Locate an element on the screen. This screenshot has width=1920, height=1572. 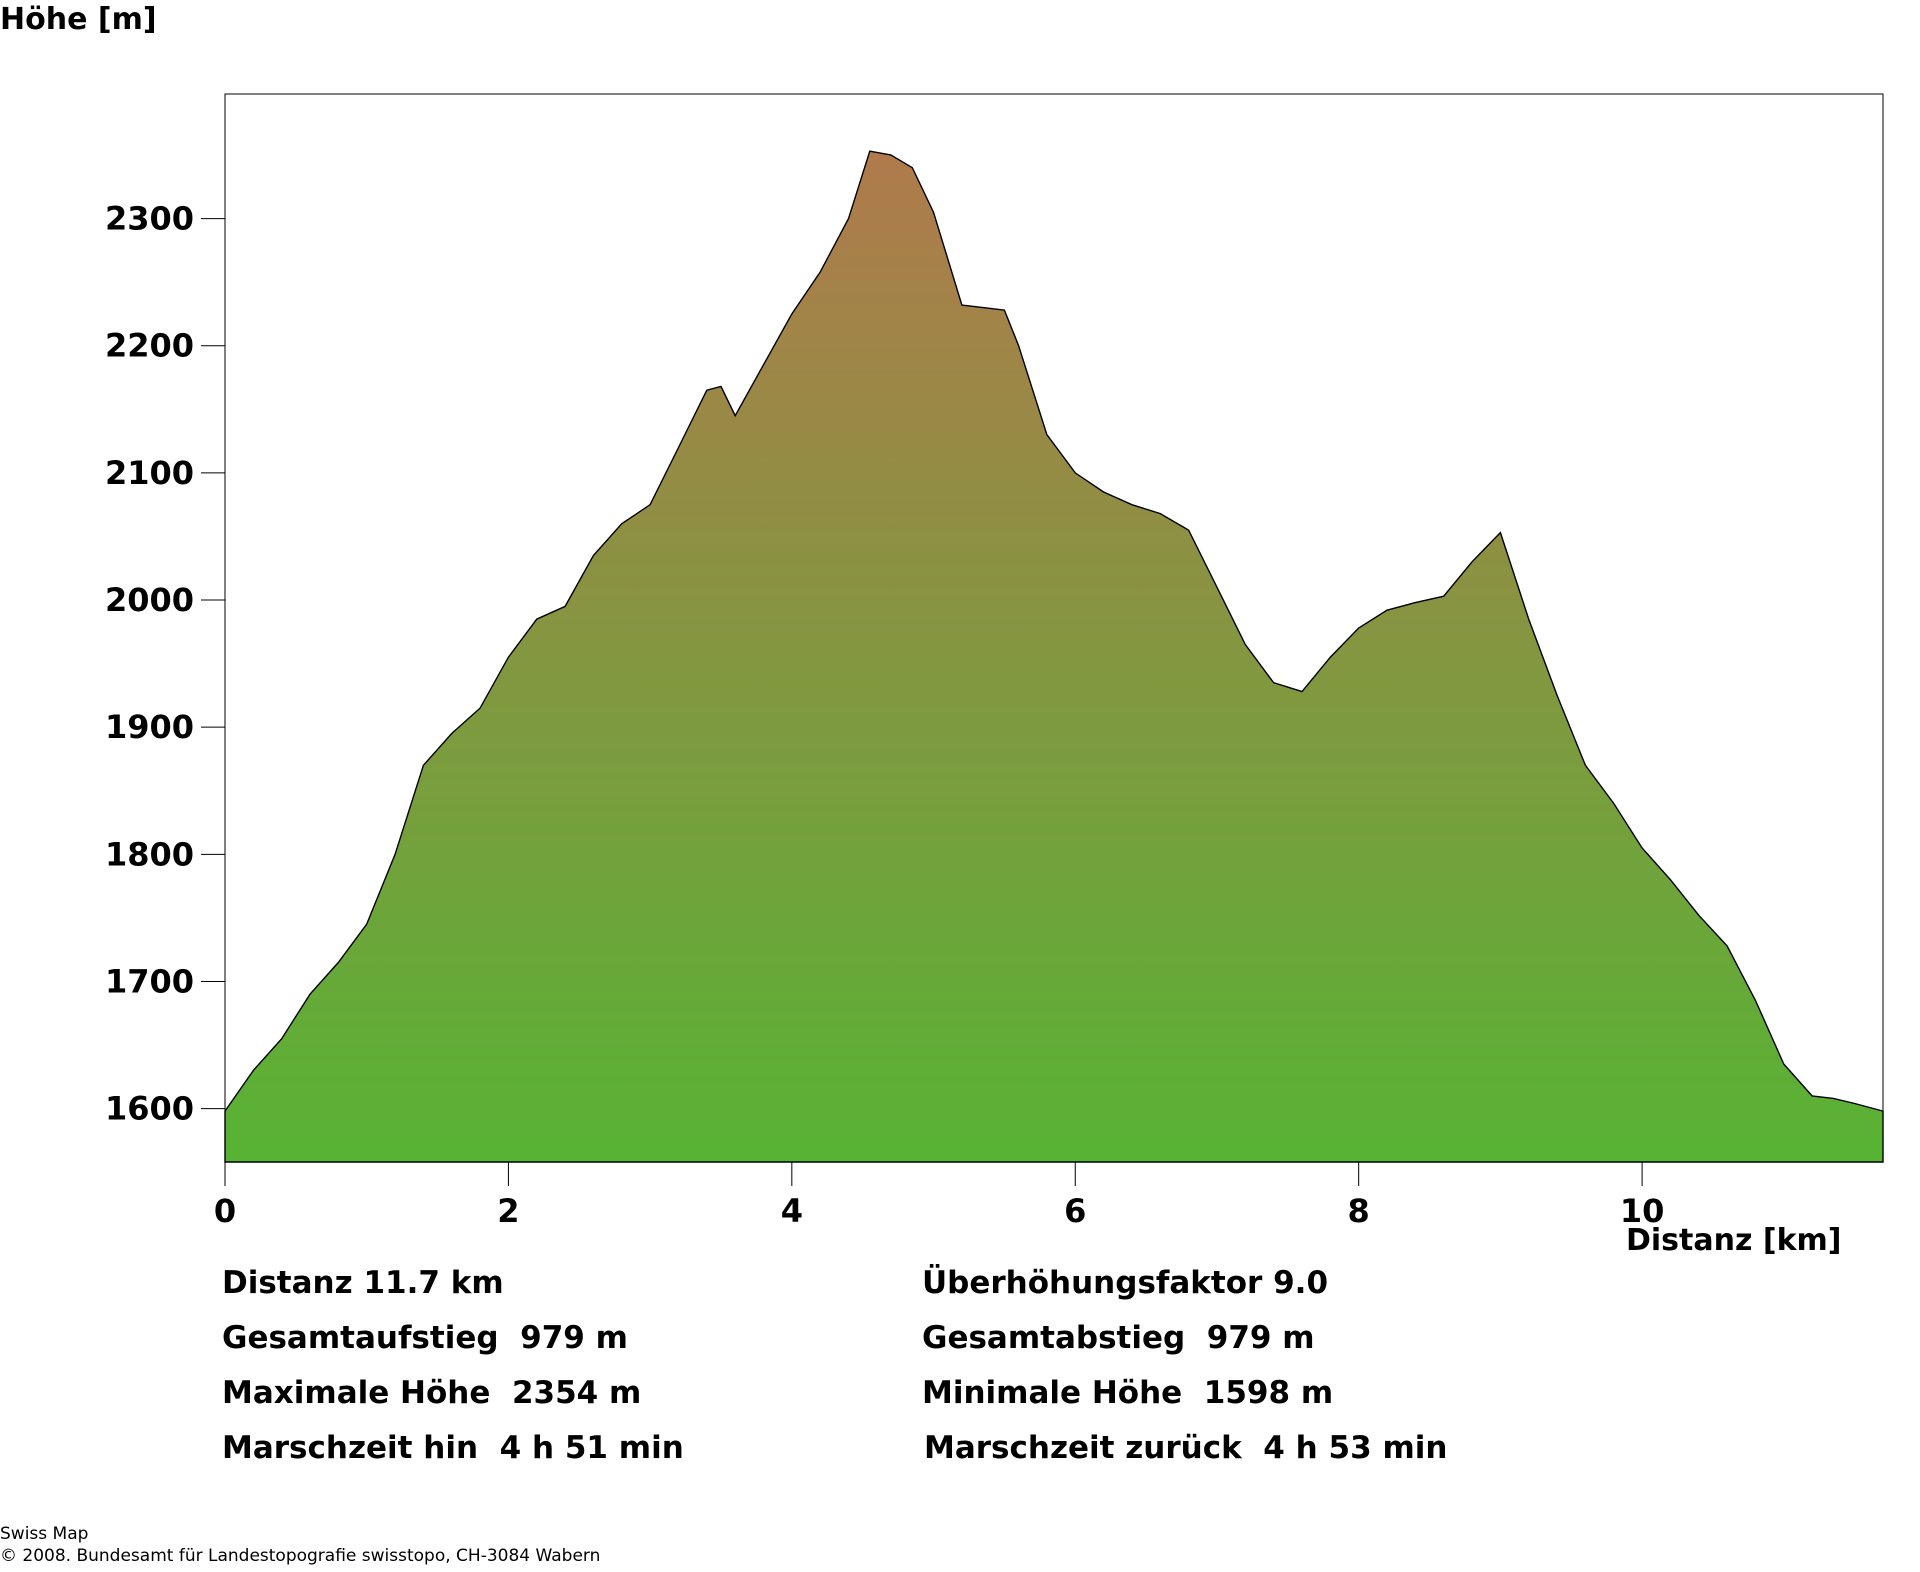
y-tick-label: 2100 is located at coordinates (149, 473).